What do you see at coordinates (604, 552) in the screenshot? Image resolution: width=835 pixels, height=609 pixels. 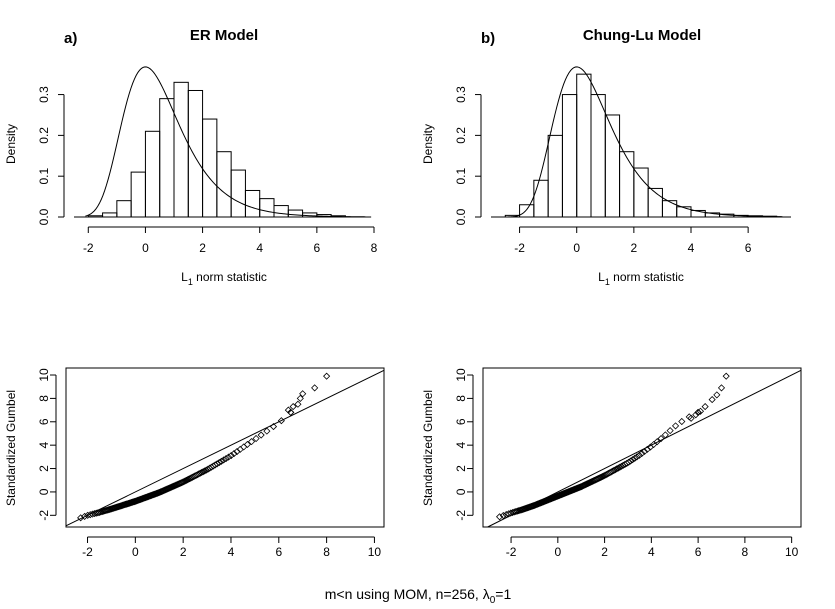 I see `cl-qq-x-tick-label-2: 2` at bounding box center [604, 552].